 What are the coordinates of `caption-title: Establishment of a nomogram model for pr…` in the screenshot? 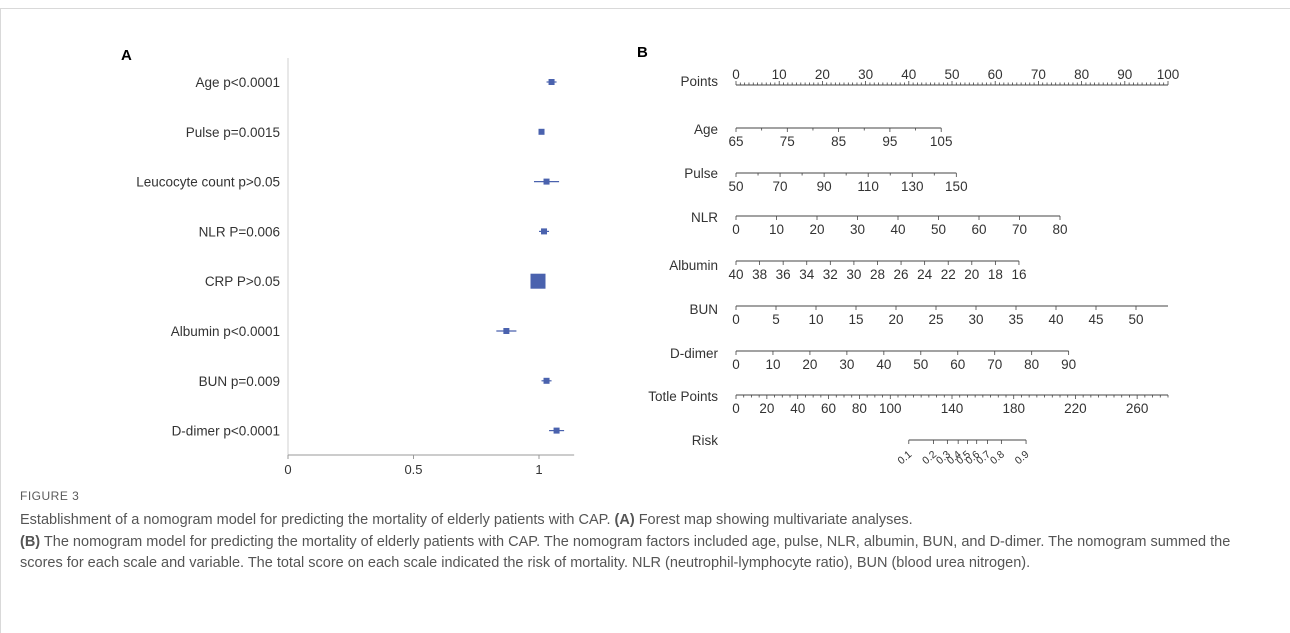 It's located at (315, 520).